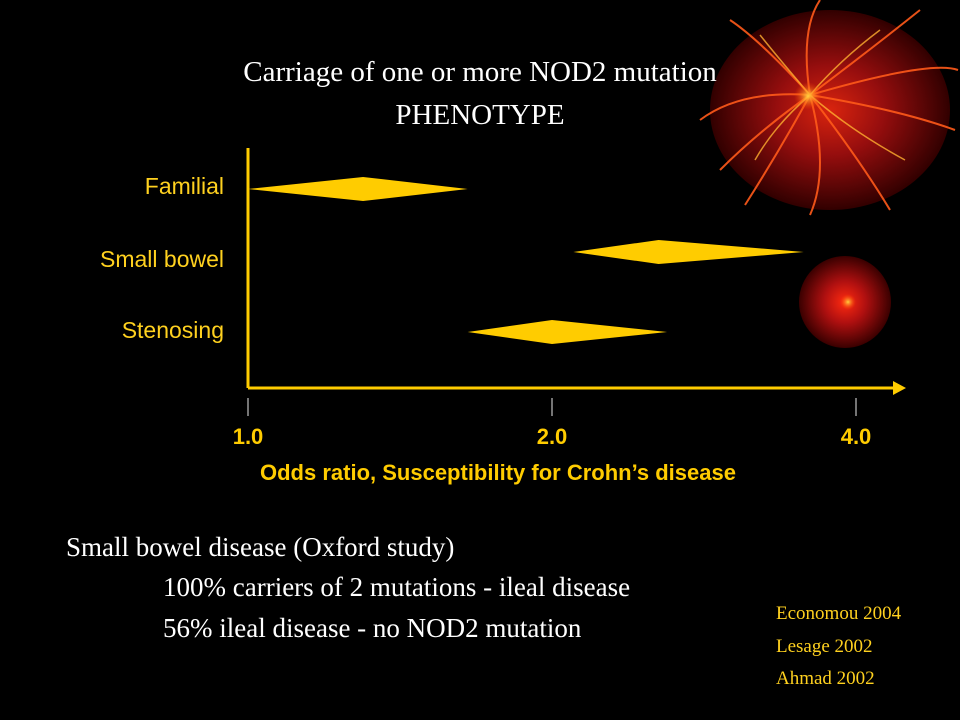  Describe the element at coordinates (184, 186) in the screenshot. I see `category-label-familial: Familial` at that location.